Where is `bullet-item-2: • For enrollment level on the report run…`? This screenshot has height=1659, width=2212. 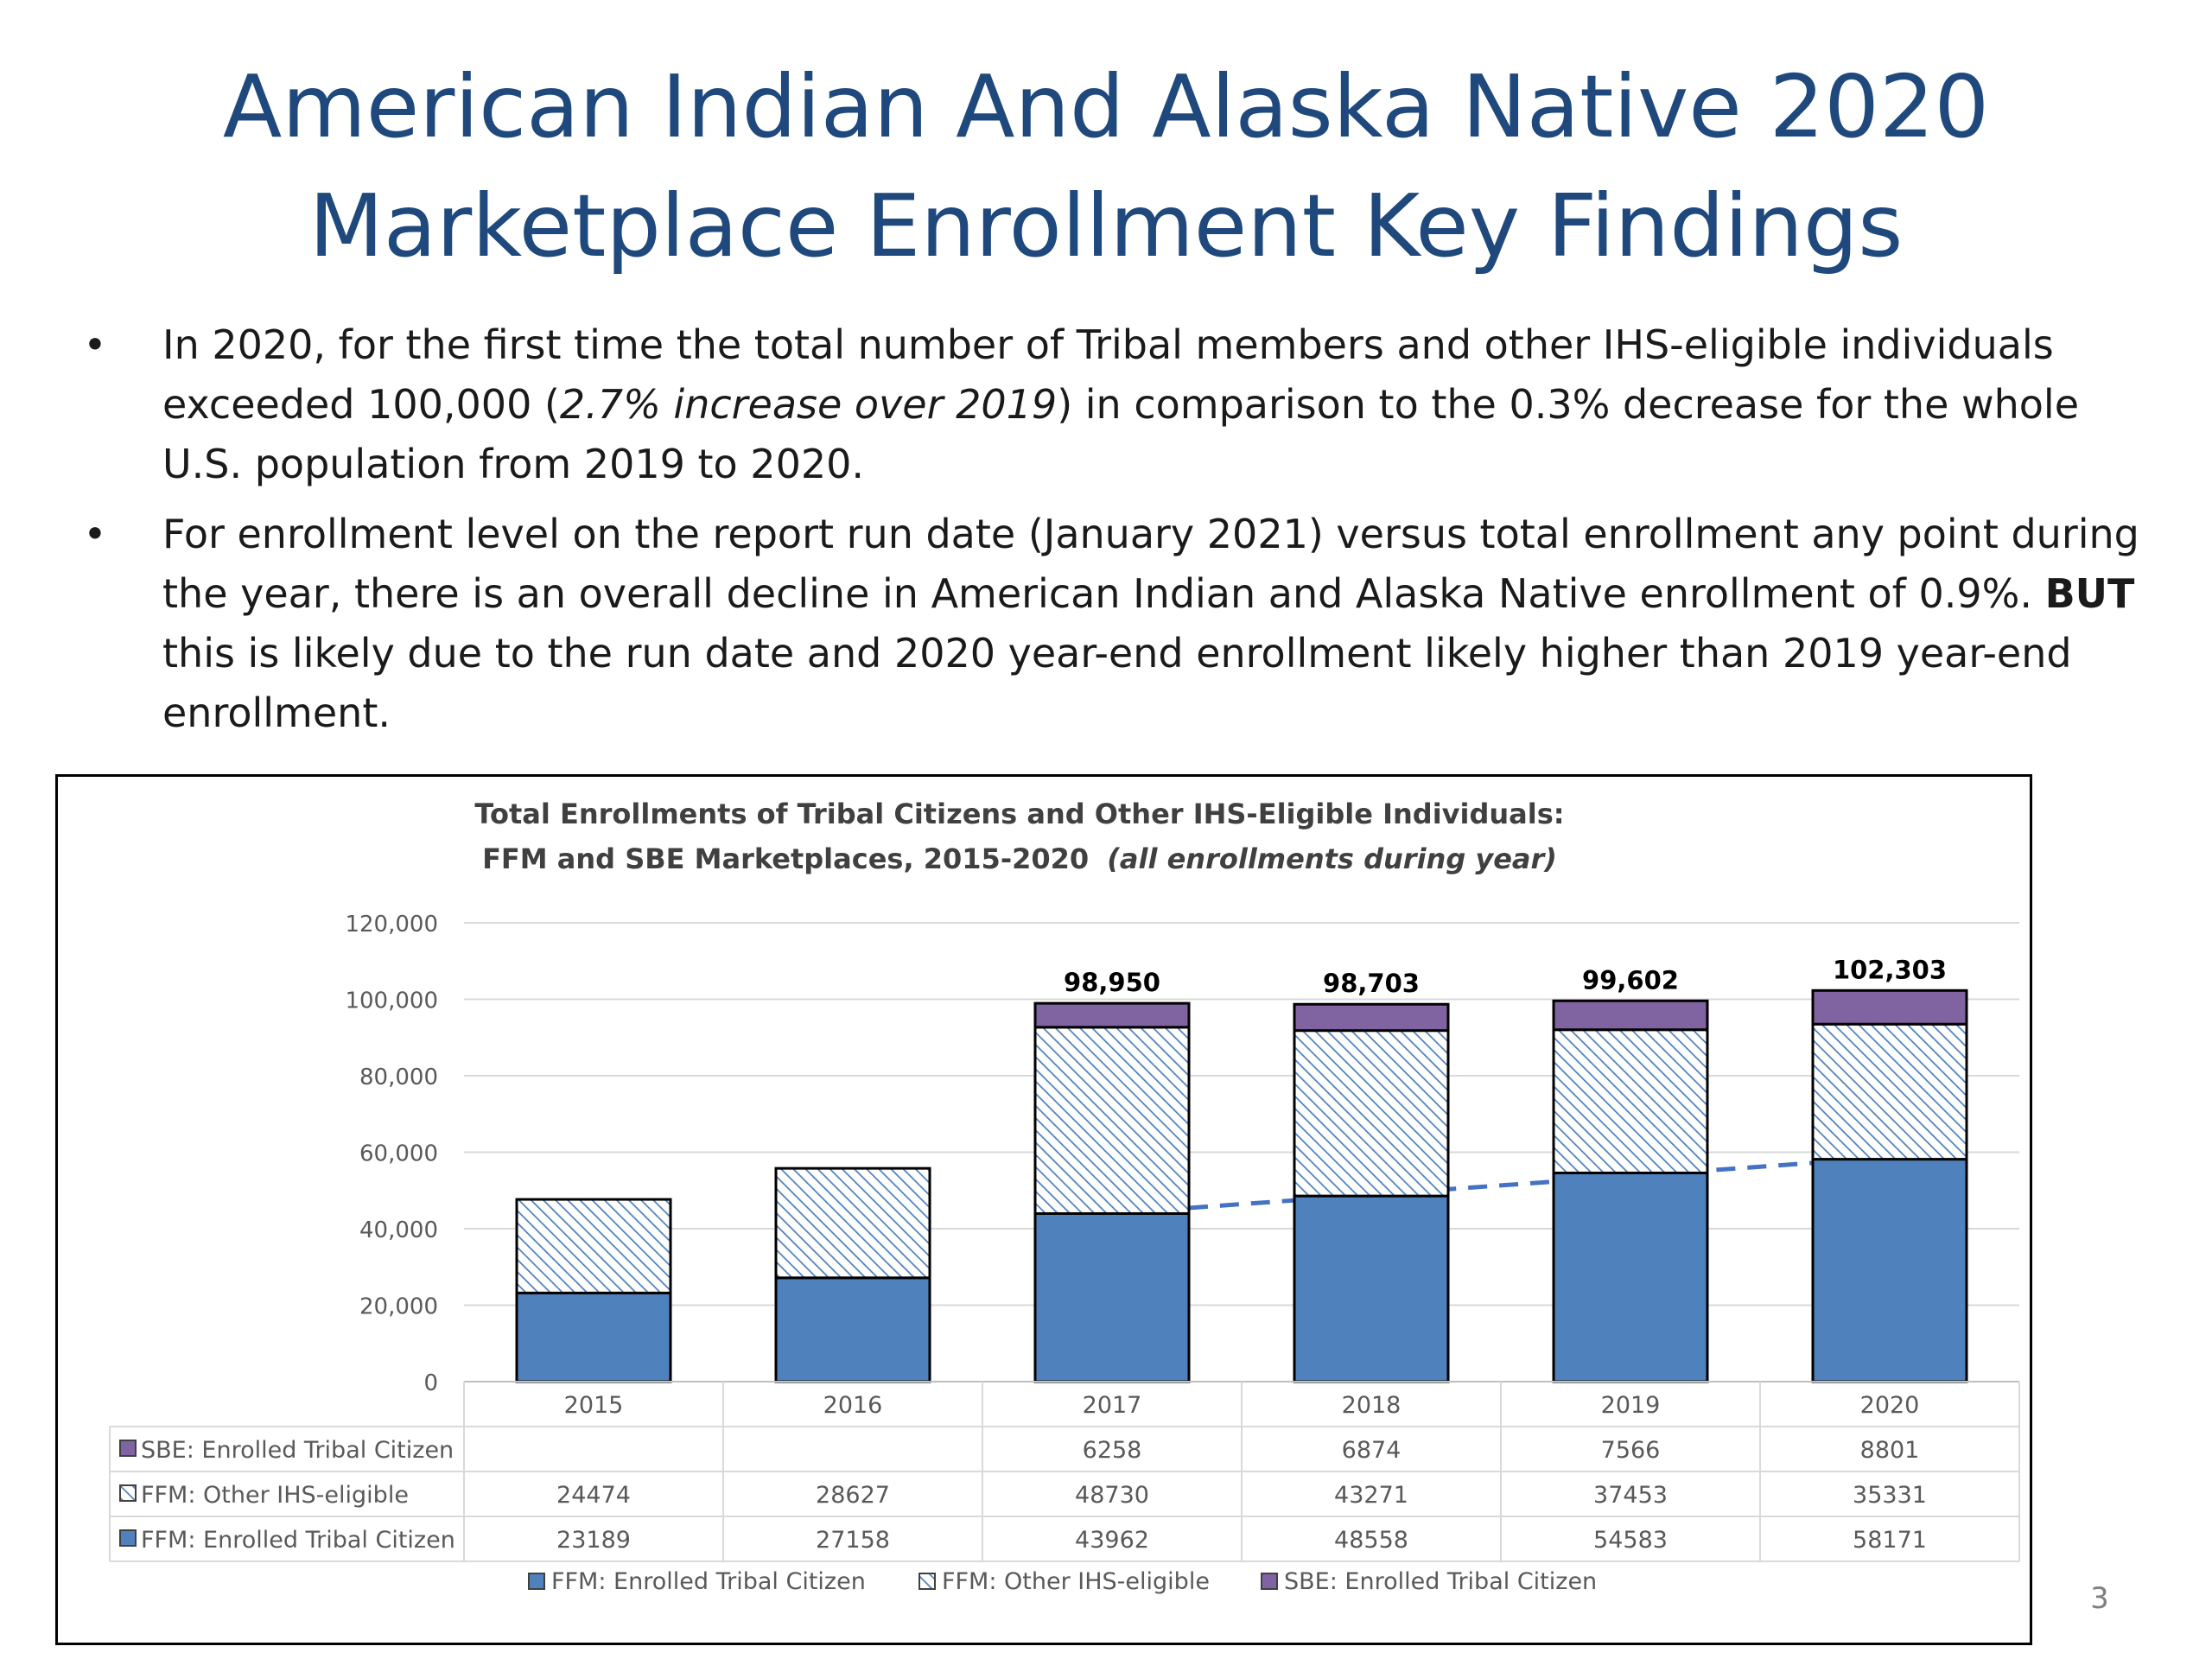
bullet-item-2: • For enrollment level on the report run… is located at coordinates (1115, 624).